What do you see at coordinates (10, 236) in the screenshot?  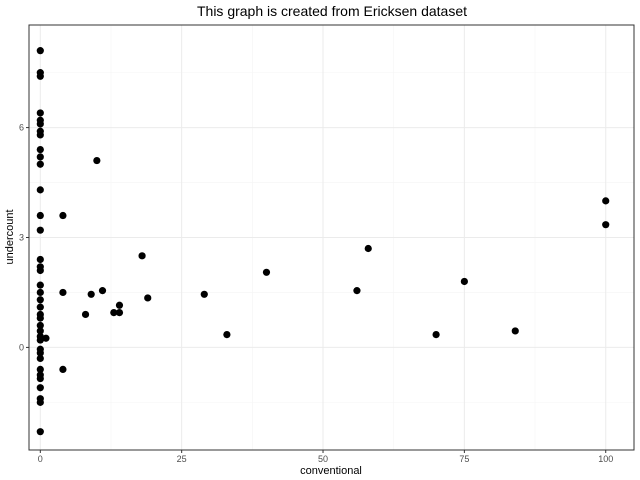 I see `y-axis-title: undercount` at bounding box center [10, 236].